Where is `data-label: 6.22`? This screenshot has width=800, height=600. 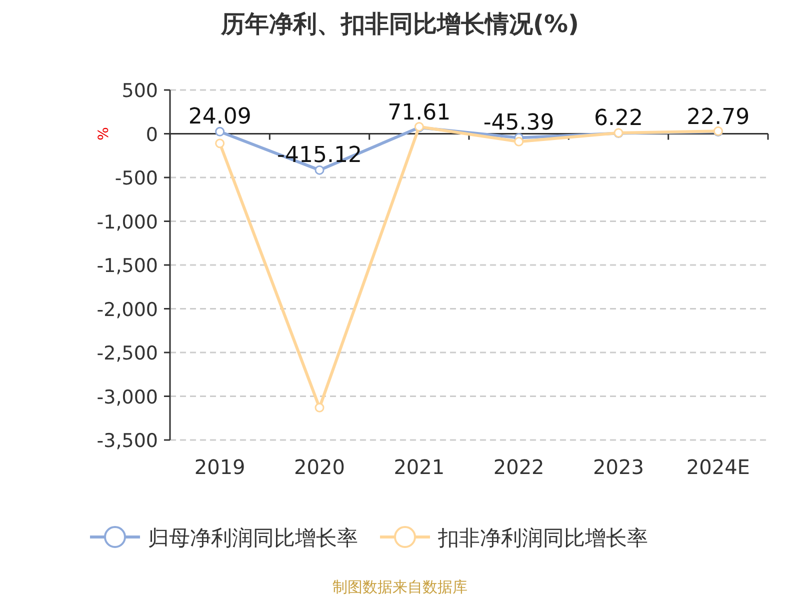 data-label: 6.22 is located at coordinates (618, 119).